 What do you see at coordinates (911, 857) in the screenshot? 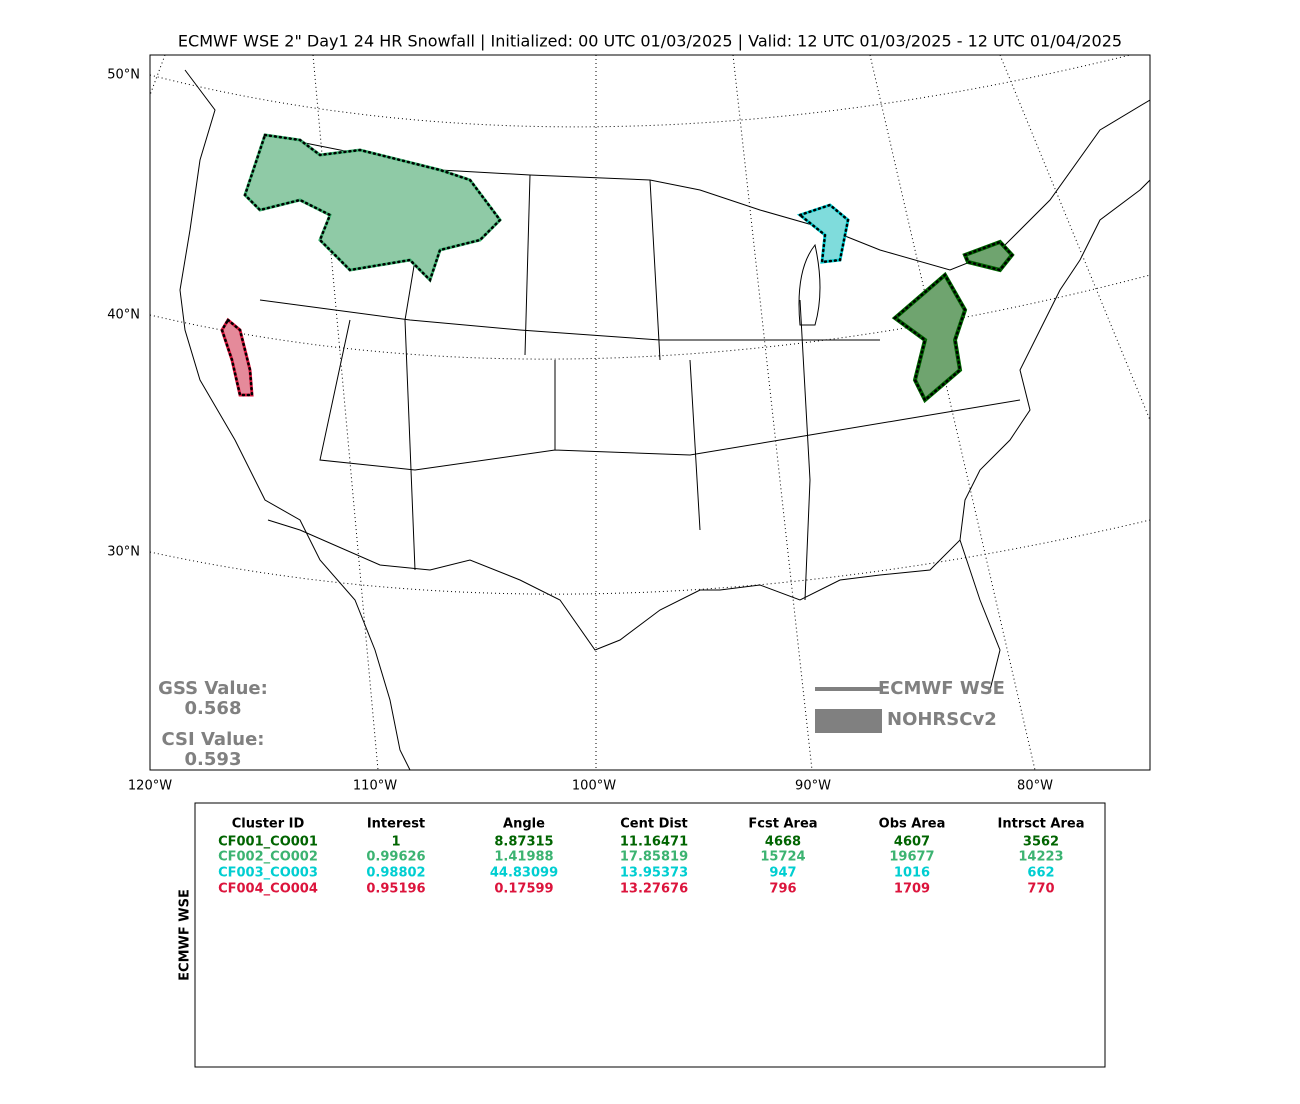
I see `table-cell: 19677` at bounding box center [911, 857].